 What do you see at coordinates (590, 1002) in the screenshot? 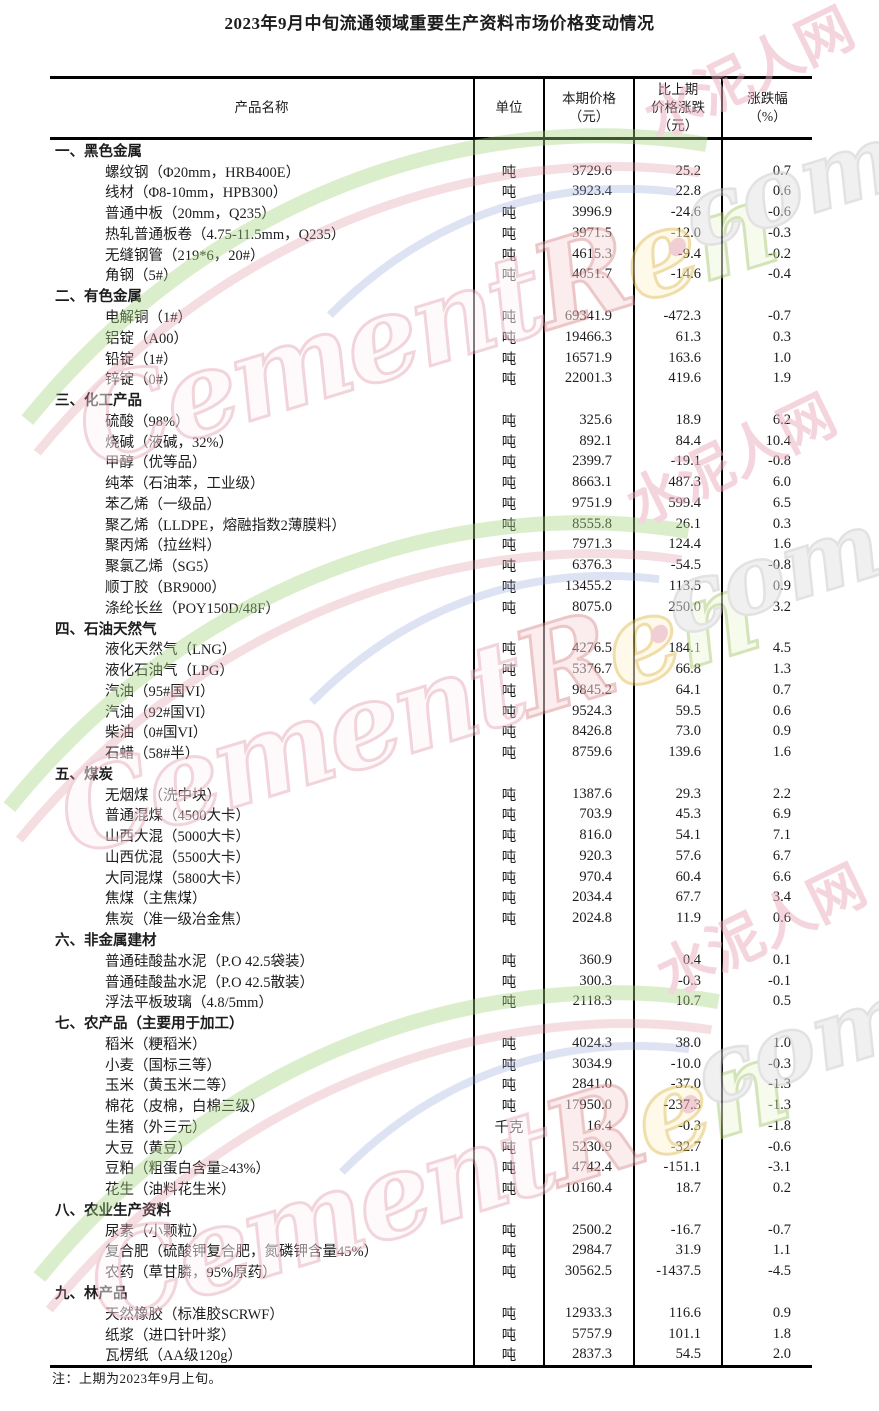
I see `current-price-cell: 2118.3` at bounding box center [590, 1002].